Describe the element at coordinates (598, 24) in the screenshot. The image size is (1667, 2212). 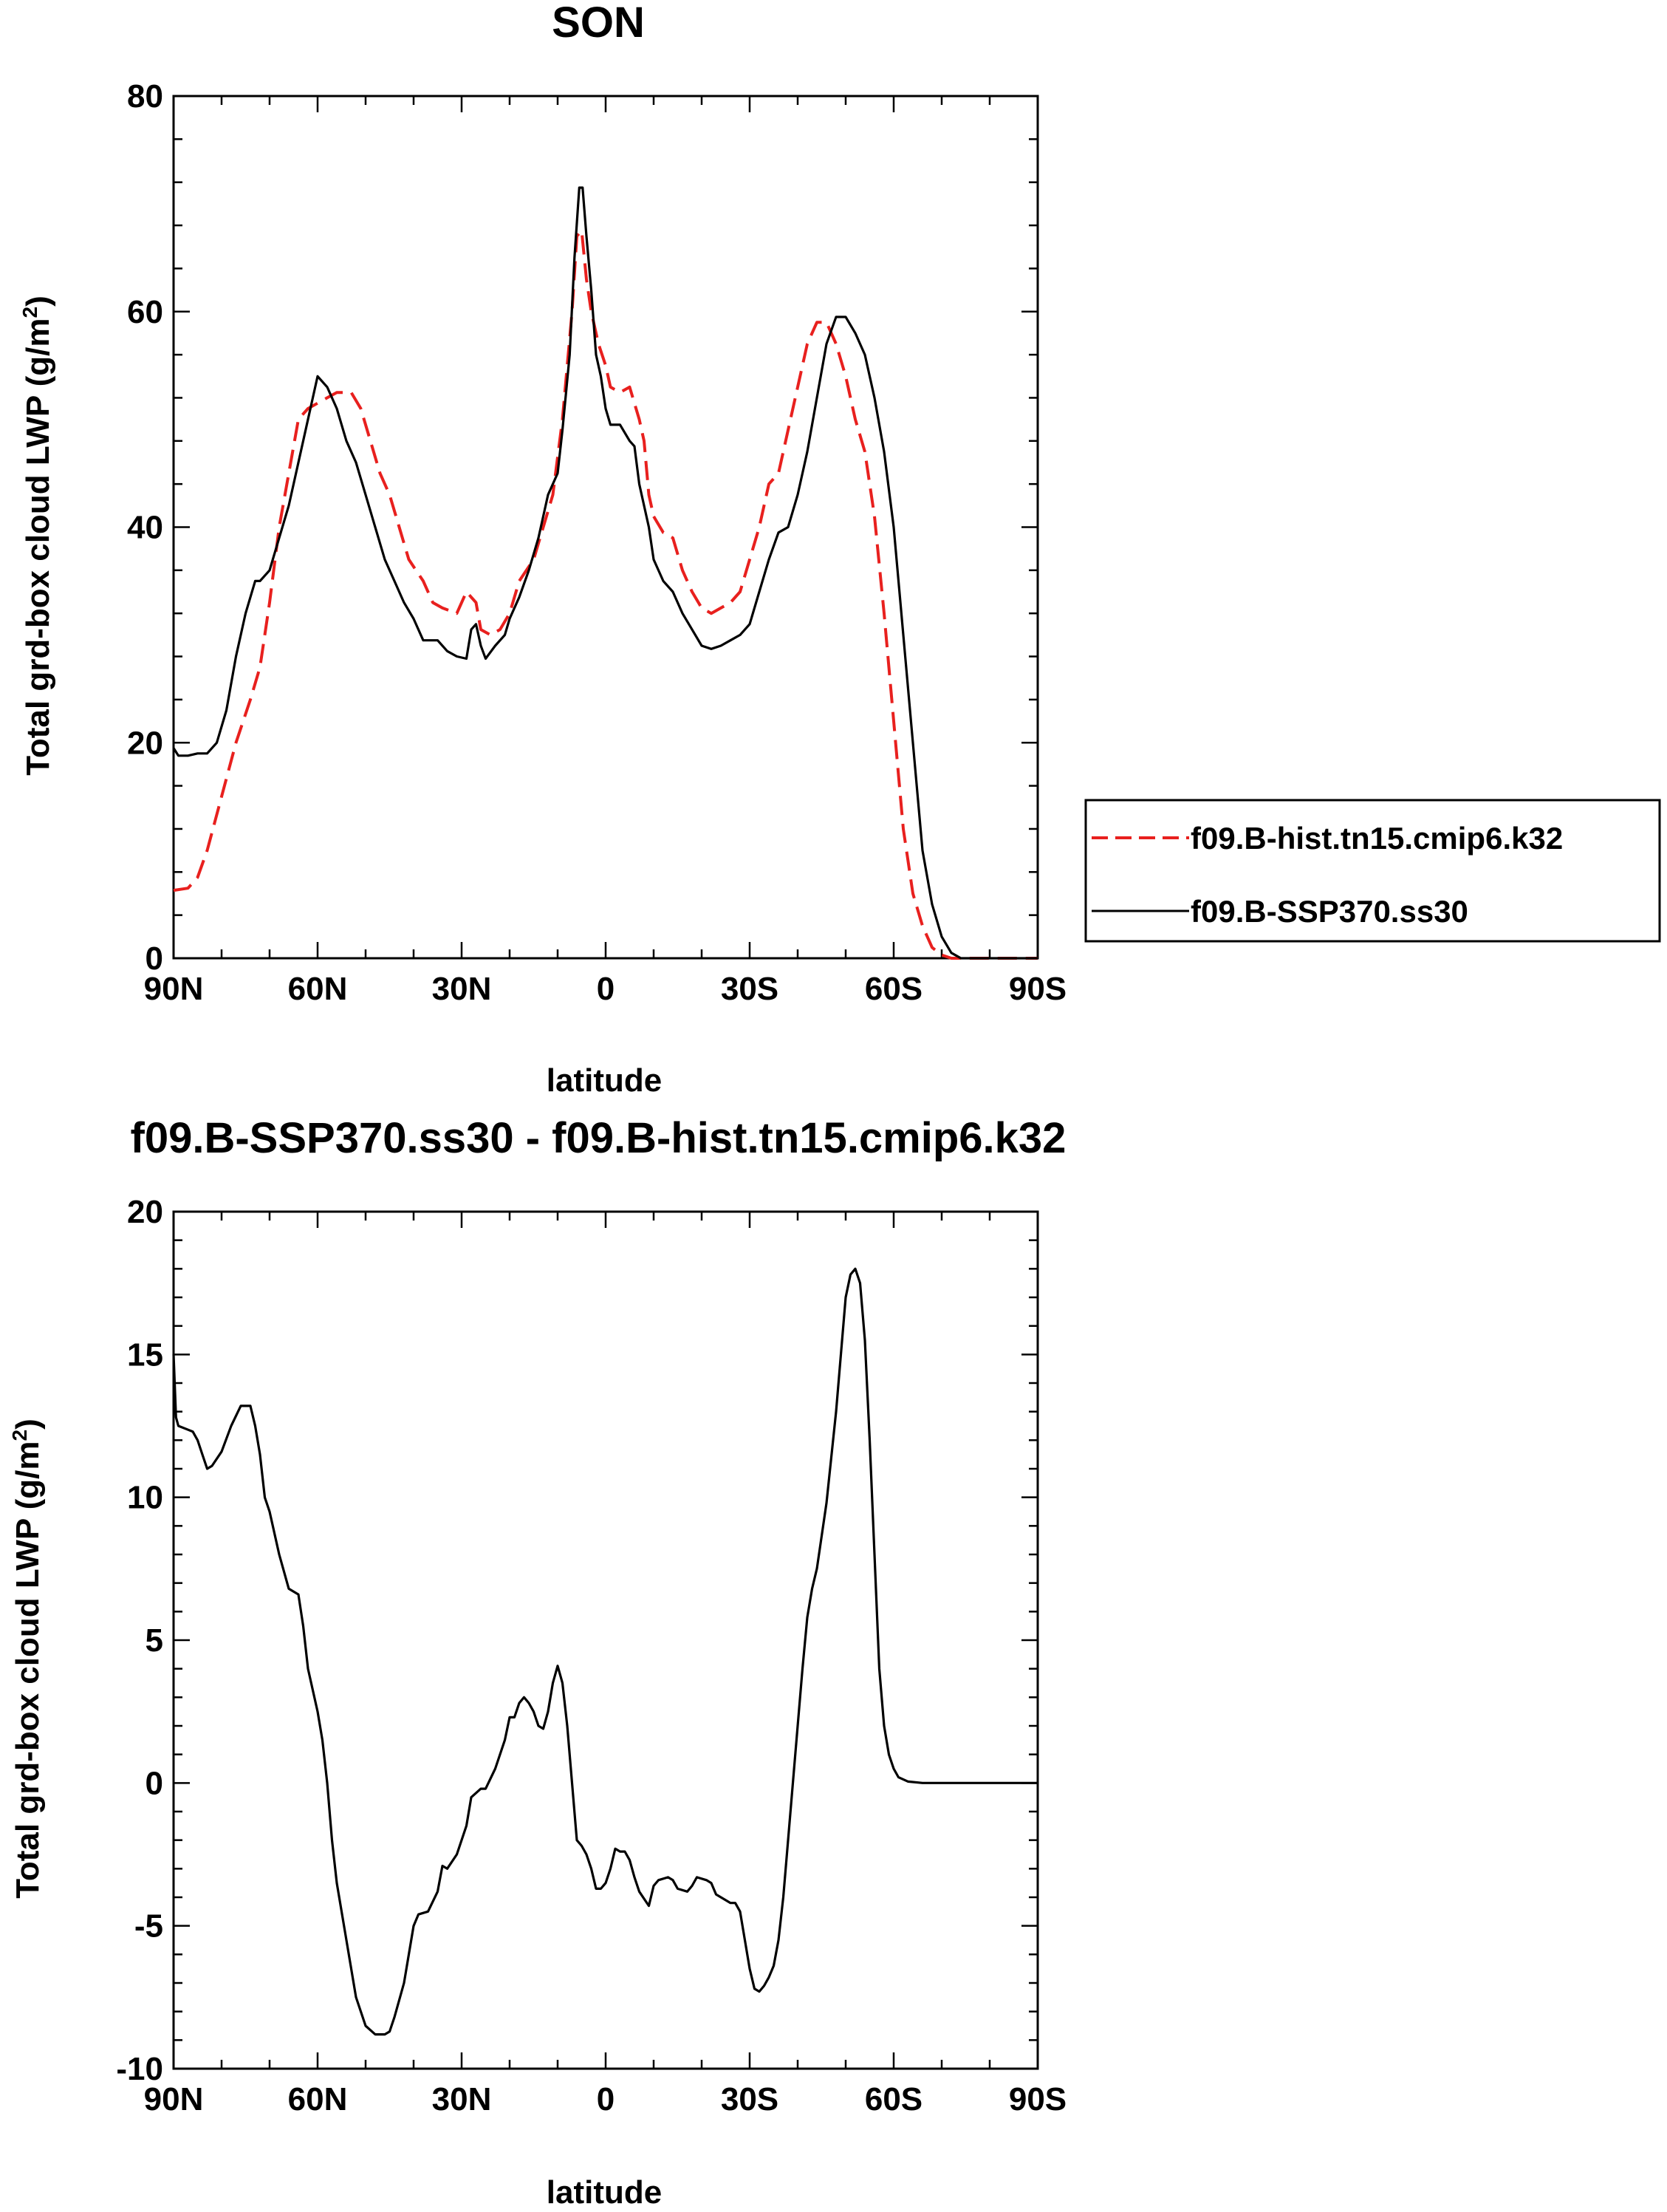
I see `top-chart-title: SON` at that location.